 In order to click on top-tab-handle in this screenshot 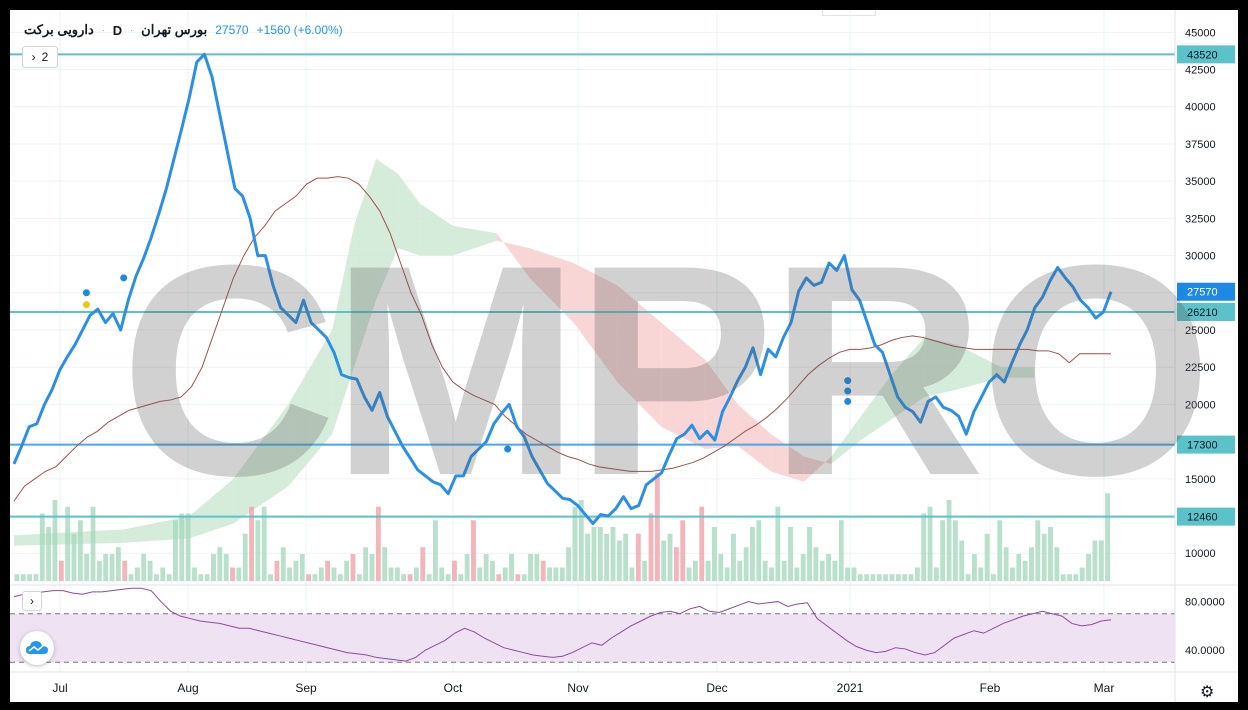, I will do `click(849, 13)`.